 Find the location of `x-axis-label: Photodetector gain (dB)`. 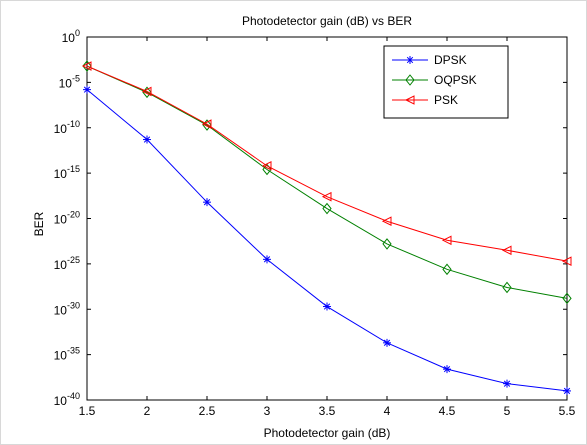

x-axis-label: Photodetector gain (dB) is located at coordinates (327, 433).